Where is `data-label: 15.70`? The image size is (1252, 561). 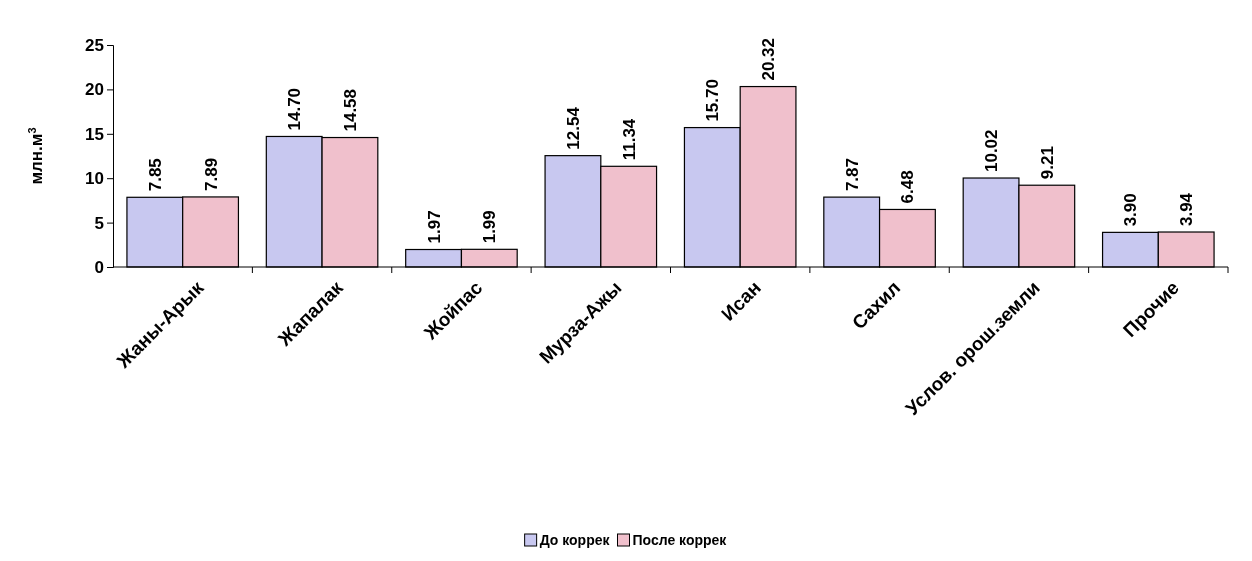 data-label: 15.70 is located at coordinates (713, 100).